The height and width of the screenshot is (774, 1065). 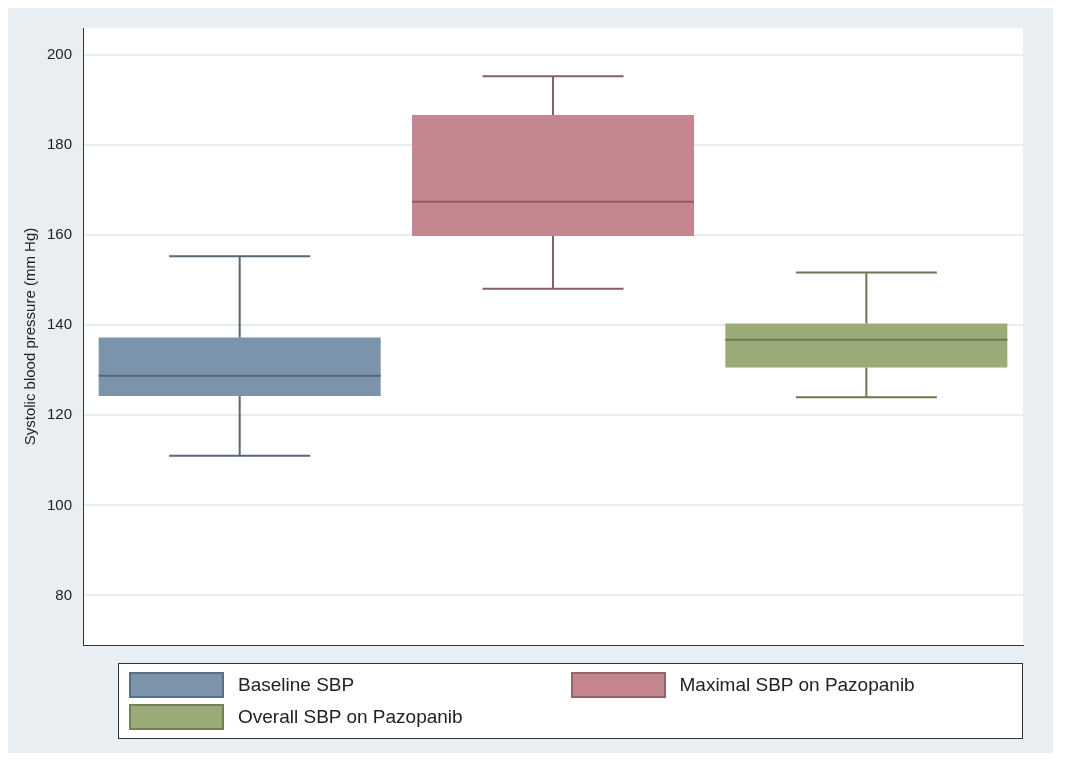 I want to click on legend-label: Overall SBP on Pazopanib, so click(x=350, y=717).